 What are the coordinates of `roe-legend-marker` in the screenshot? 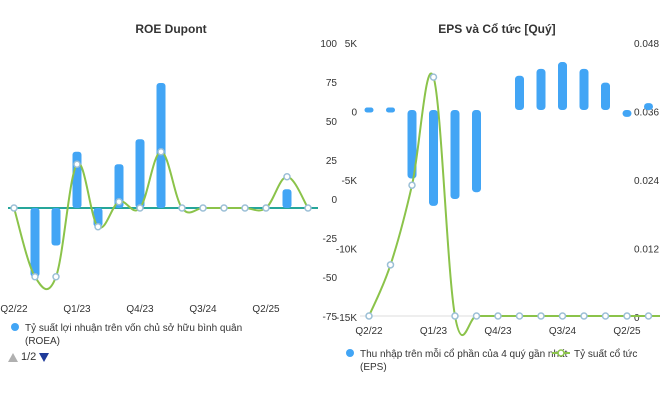 It's located at (15, 327).